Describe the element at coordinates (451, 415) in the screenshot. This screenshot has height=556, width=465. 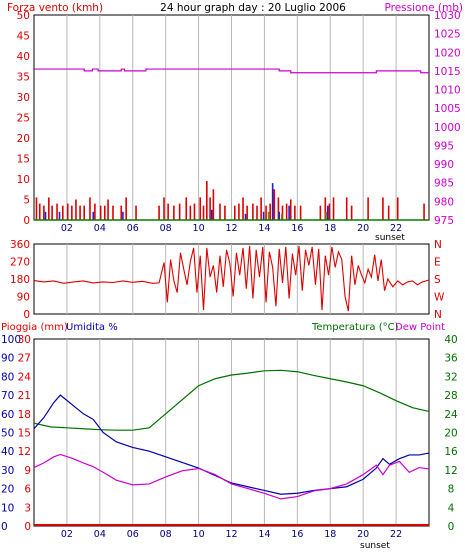
I see `temperature-tick-label: 24` at that location.